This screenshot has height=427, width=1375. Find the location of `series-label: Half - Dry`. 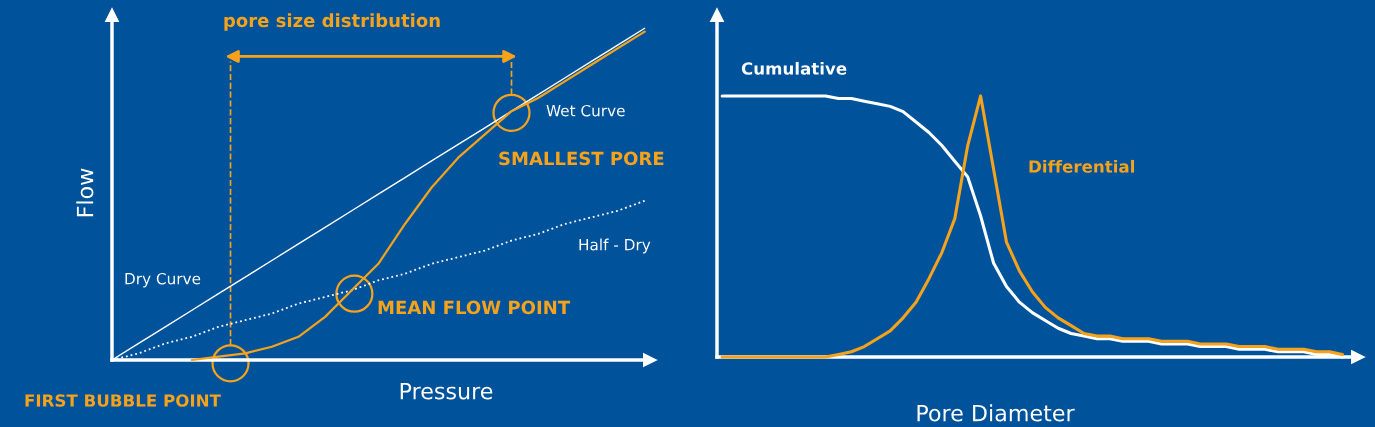

series-label: Half - Dry is located at coordinates (615, 246).